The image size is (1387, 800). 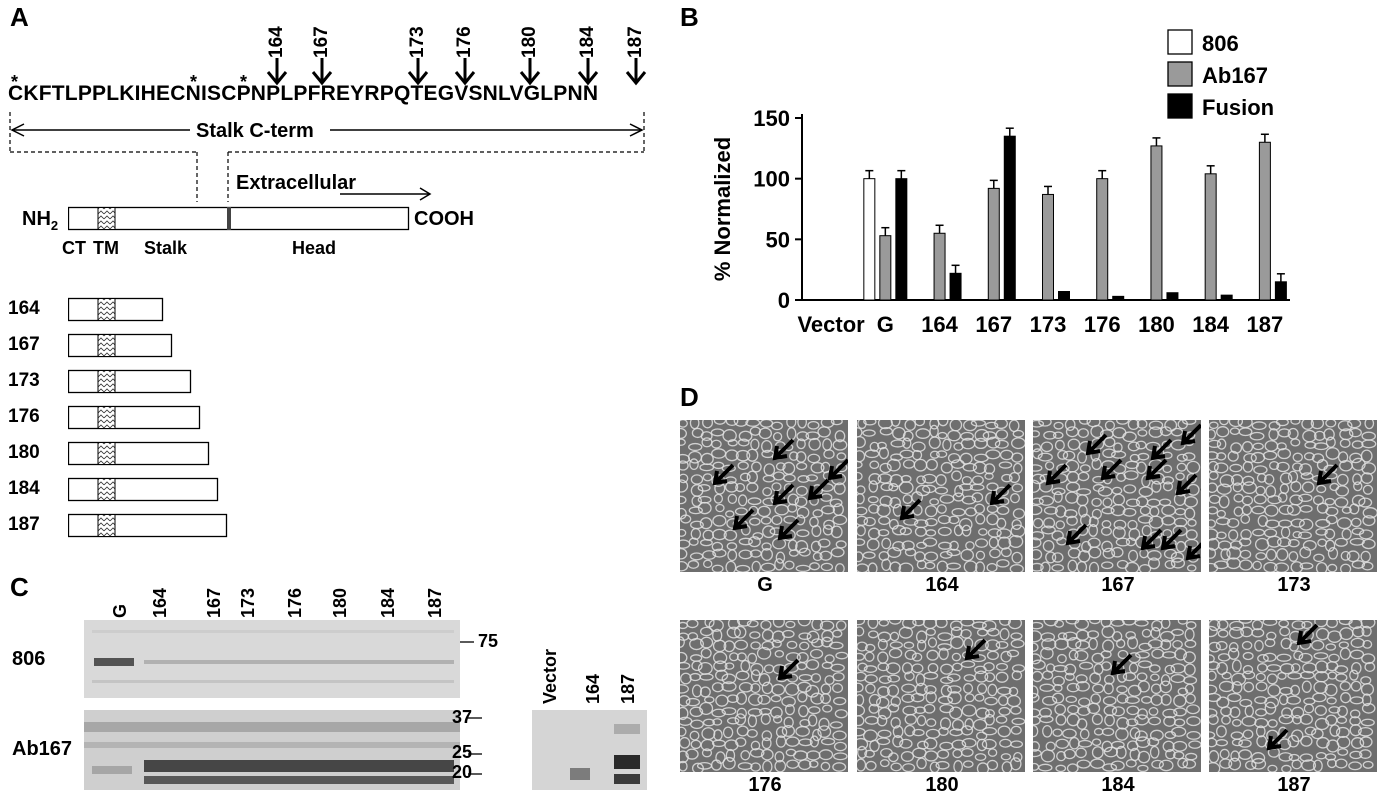 I want to click on y-tick-label: 100, so click(x=771, y=179).